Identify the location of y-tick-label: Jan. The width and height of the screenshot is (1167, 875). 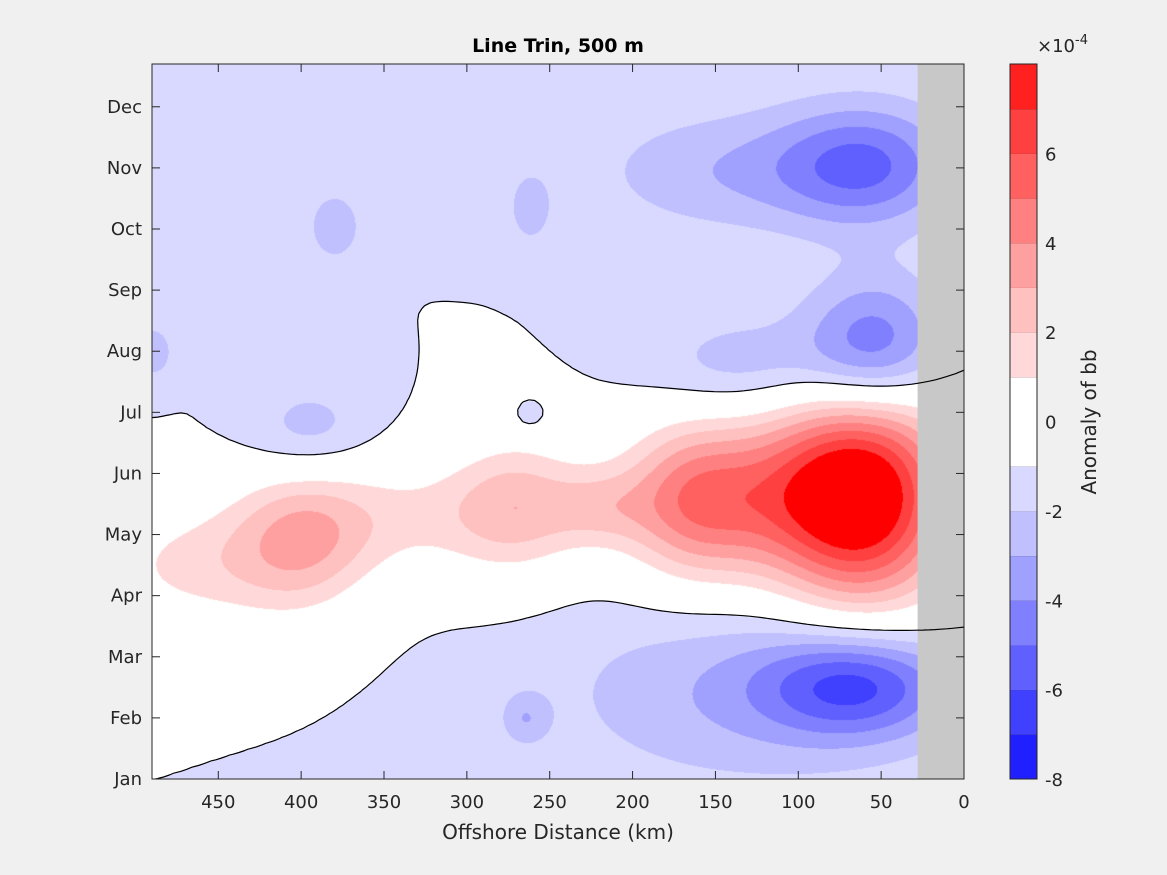
(127, 779).